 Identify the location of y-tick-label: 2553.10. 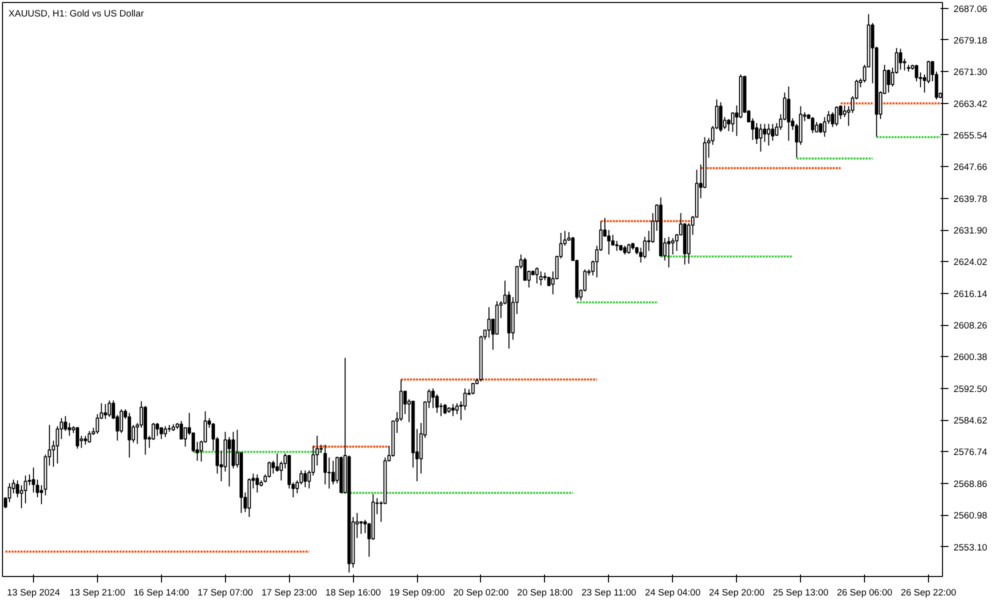
(971, 547).